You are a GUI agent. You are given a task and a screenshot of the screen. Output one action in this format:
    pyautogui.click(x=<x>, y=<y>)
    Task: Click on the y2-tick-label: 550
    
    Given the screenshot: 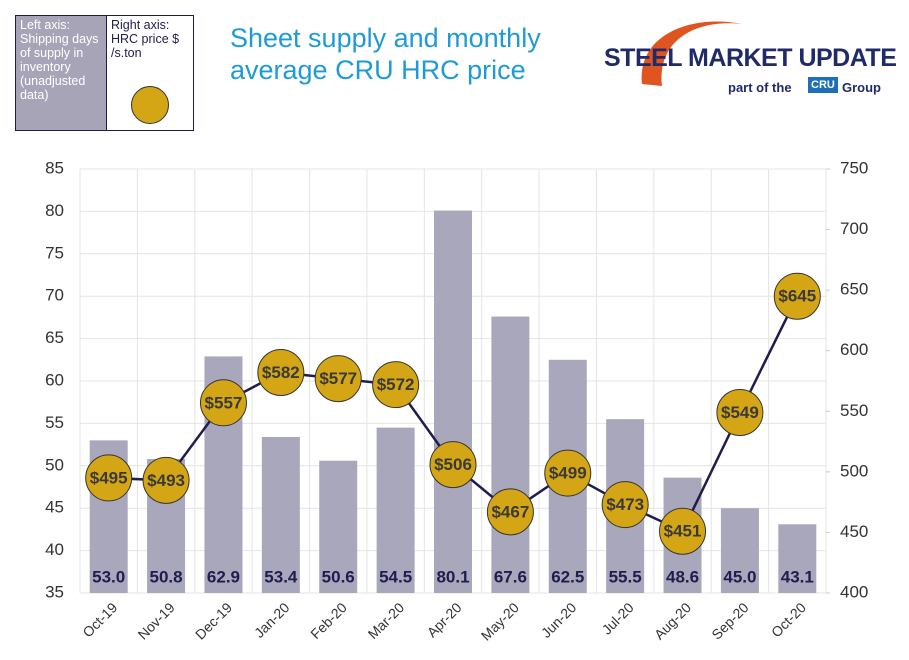 What is the action you would take?
    pyautogui.click(x=854, y=410)
    